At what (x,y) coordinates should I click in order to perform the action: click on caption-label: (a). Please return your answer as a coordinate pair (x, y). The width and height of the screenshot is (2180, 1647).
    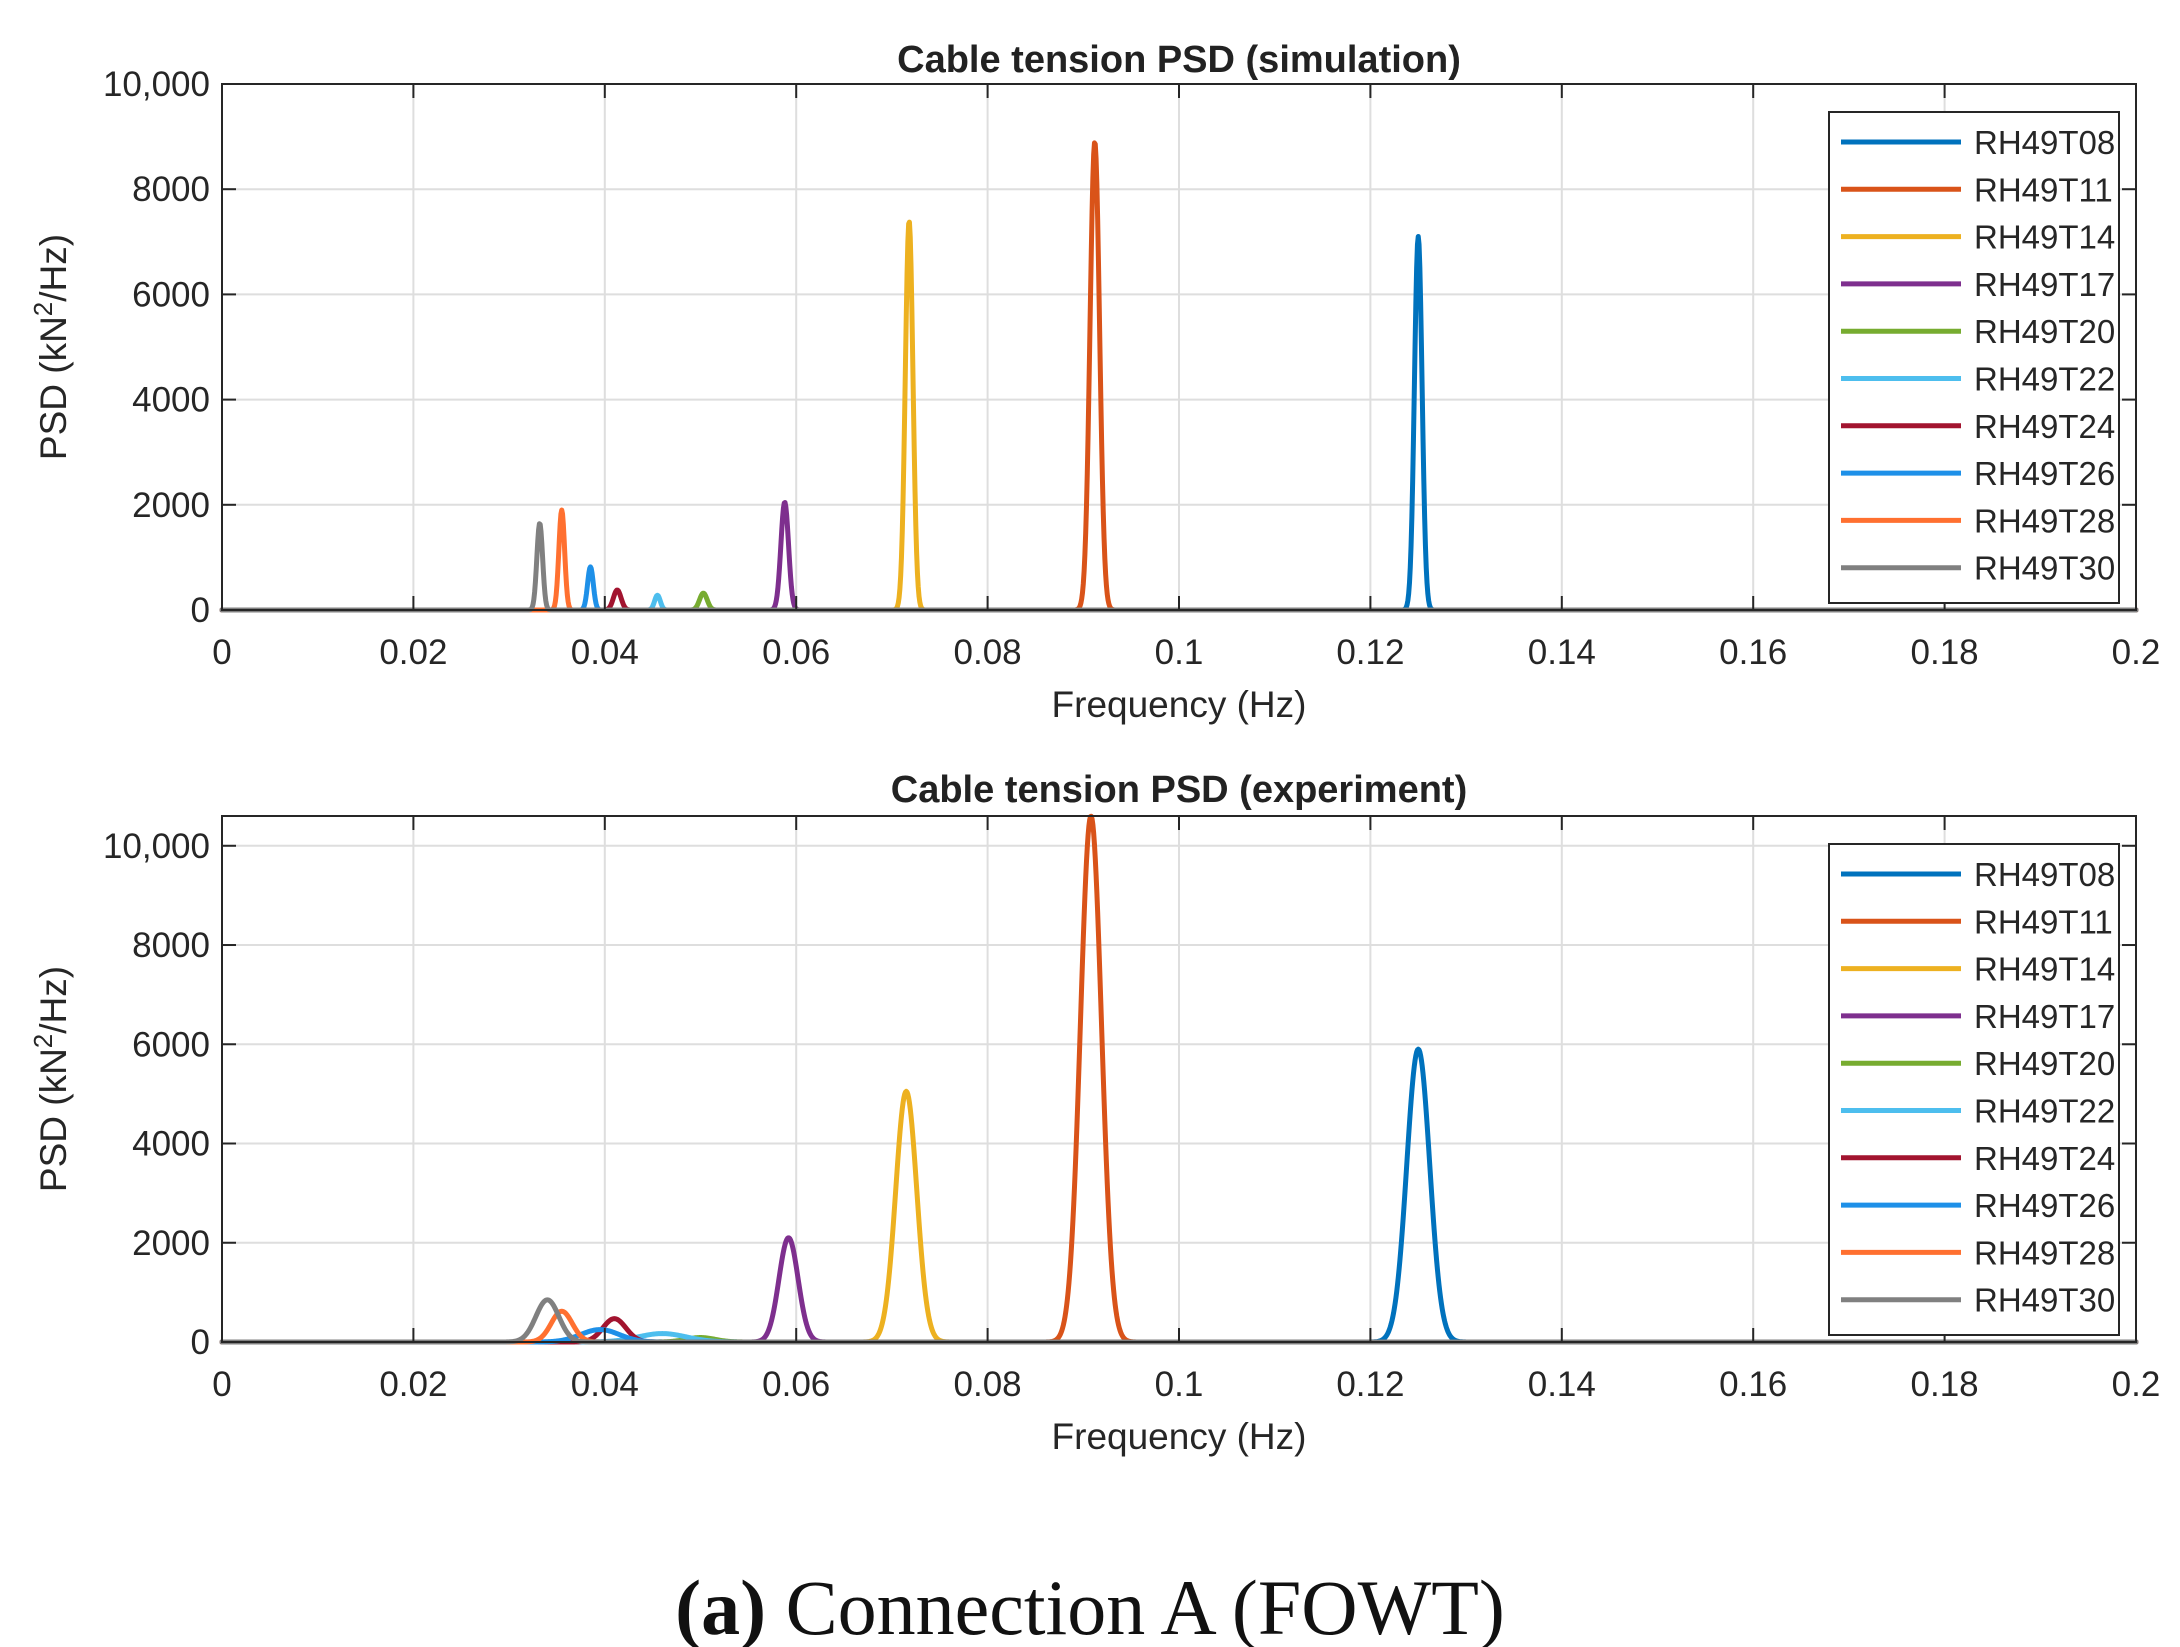
    Looking at the image, I should click on (720, 1605).